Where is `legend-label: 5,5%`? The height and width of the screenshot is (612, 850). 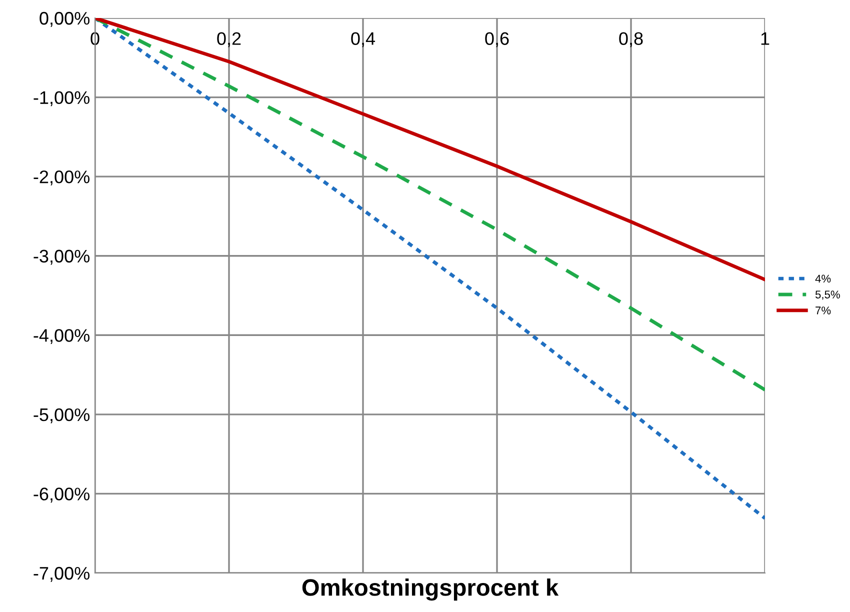 legend-label: 5,5% is located at coordinates (827, 295).